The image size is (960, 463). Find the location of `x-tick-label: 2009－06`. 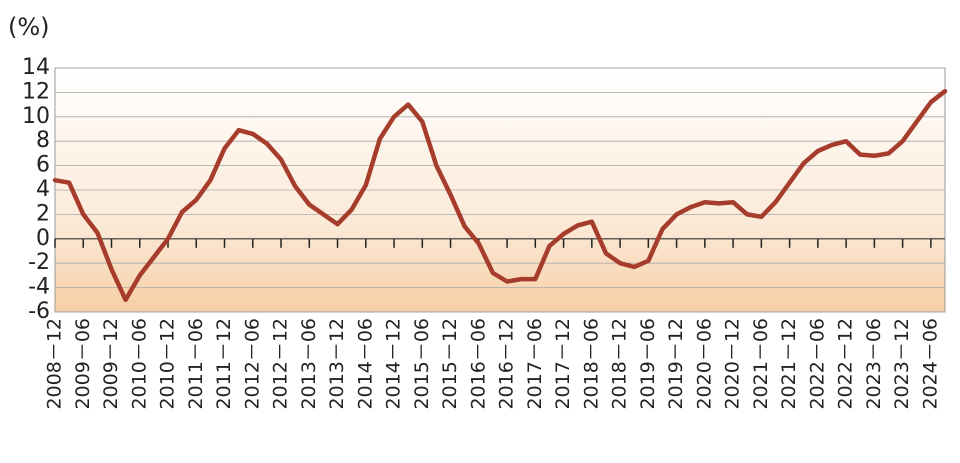

x-tick-label: 2009－06 is located at coordinates (83, 364).